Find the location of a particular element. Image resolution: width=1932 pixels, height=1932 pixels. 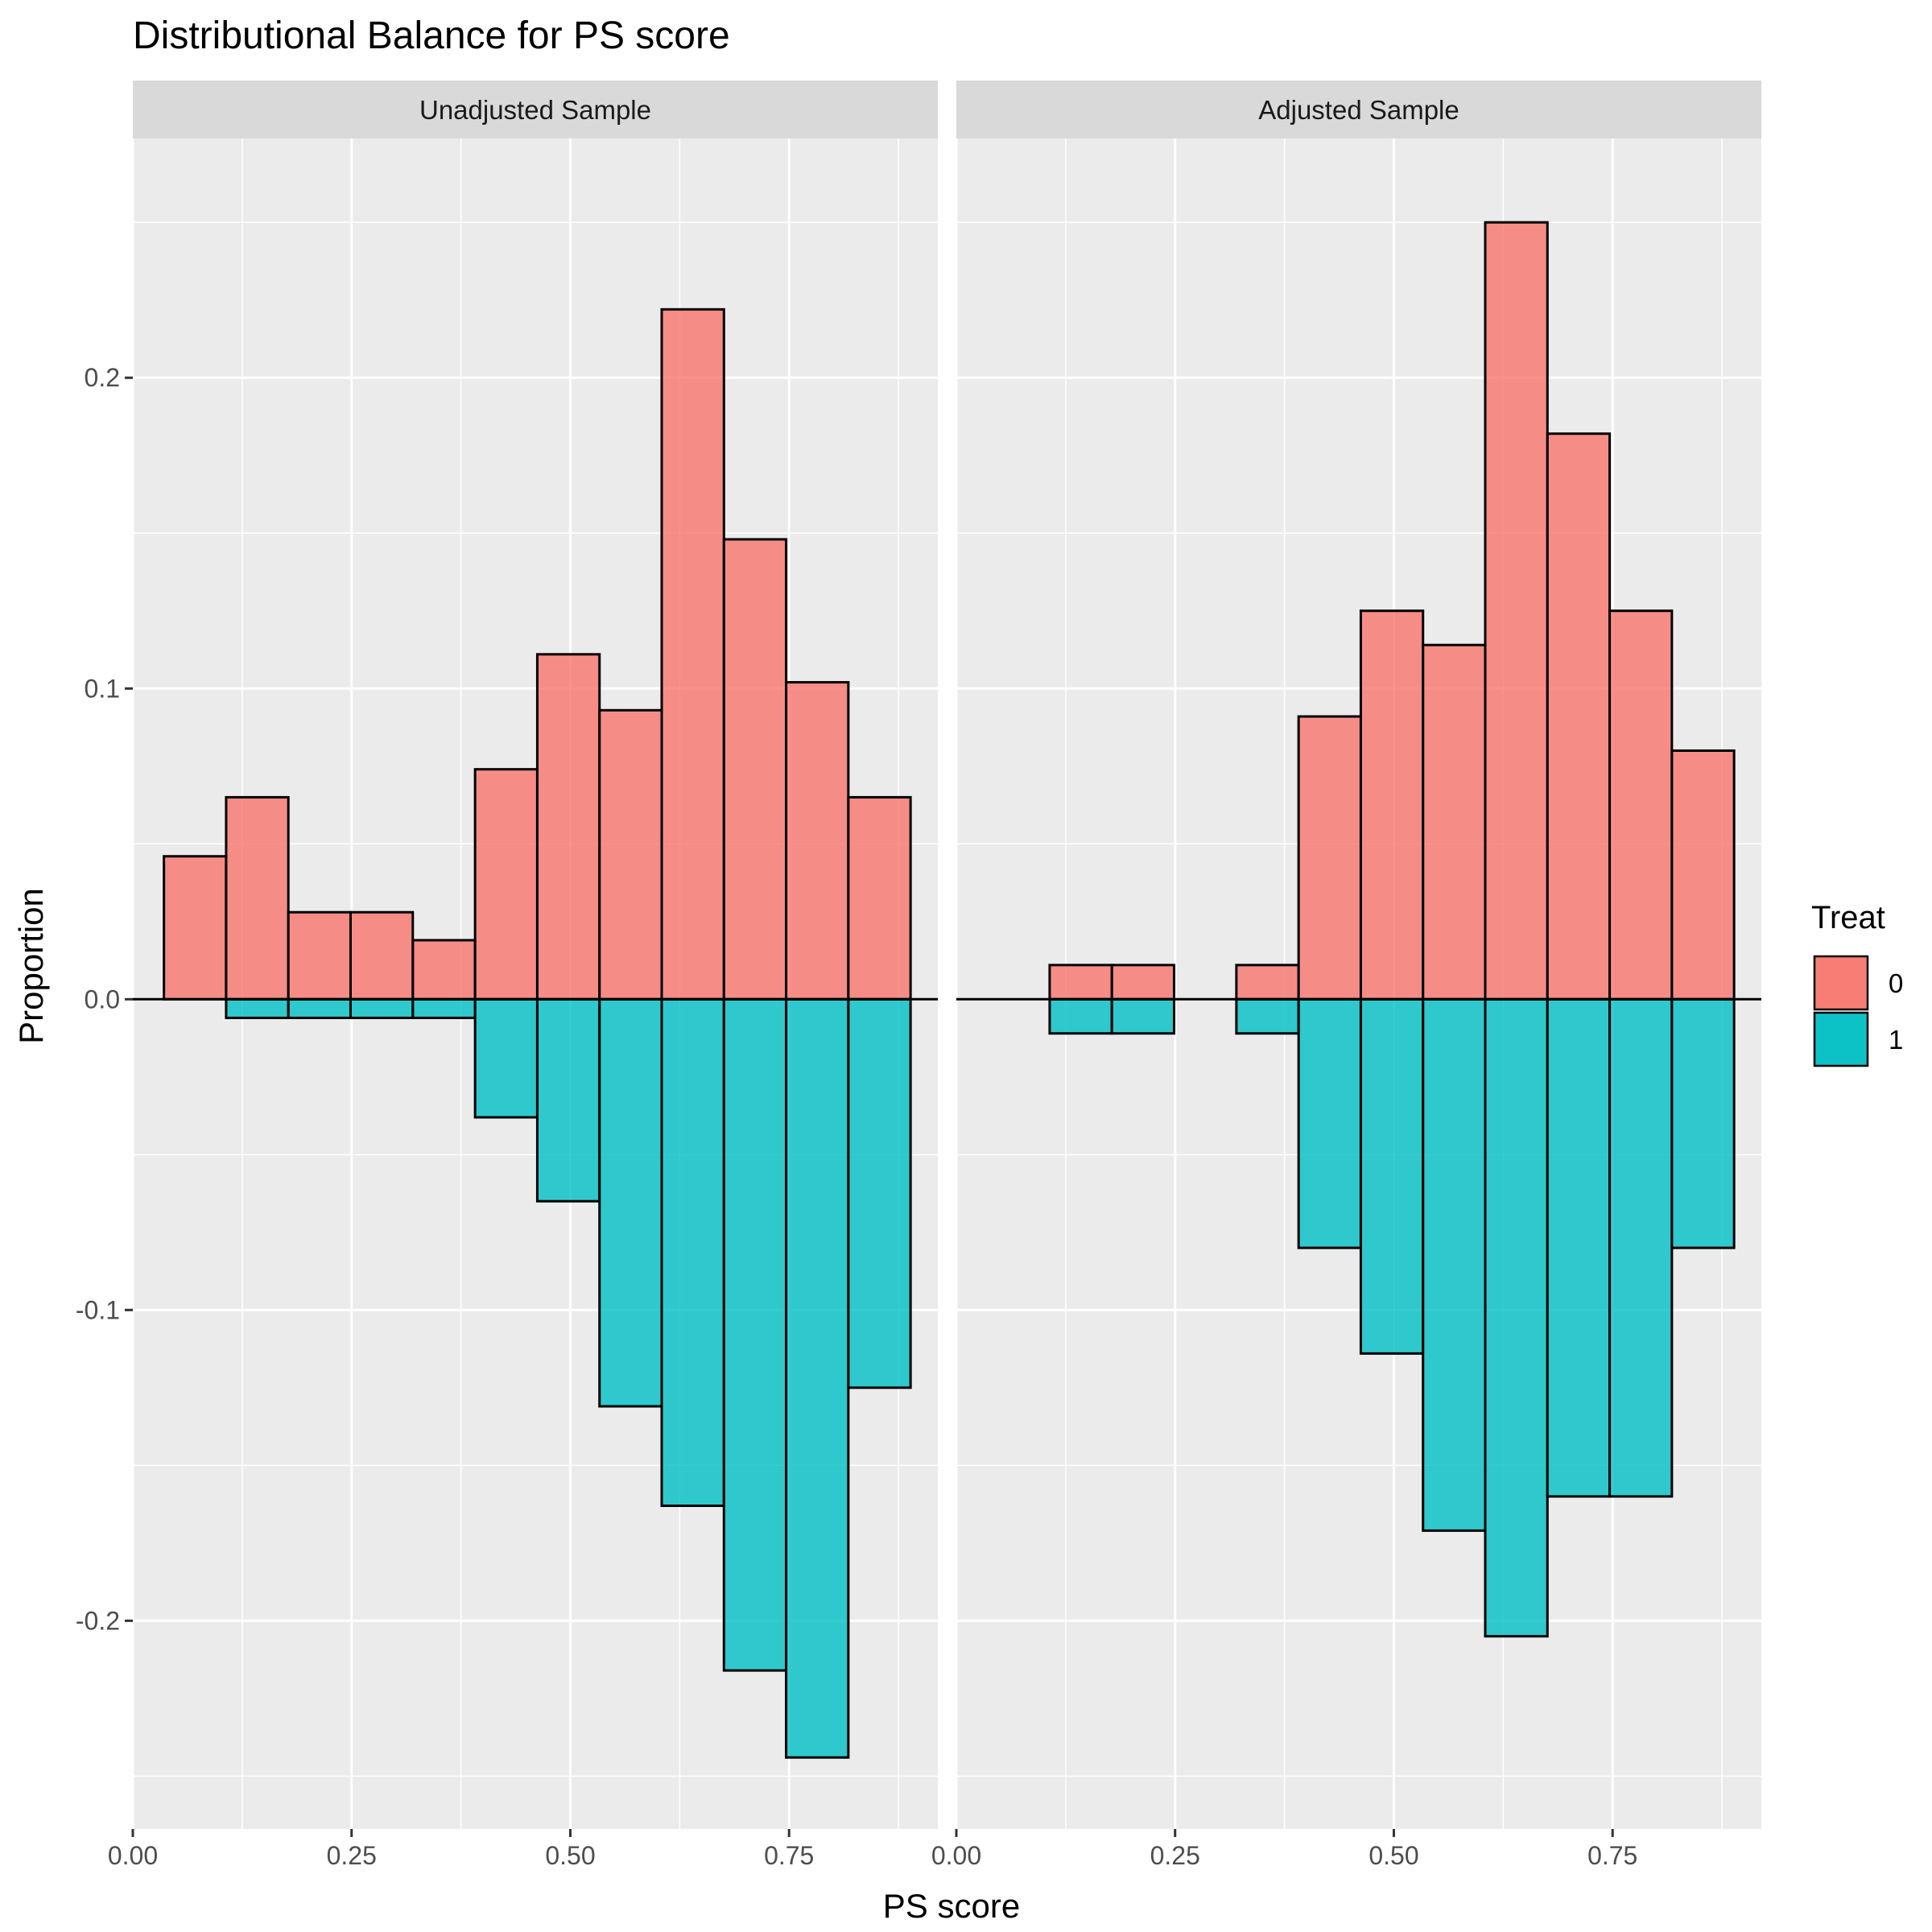

legend: Treat 01 is located at coordinates (1857, 983).